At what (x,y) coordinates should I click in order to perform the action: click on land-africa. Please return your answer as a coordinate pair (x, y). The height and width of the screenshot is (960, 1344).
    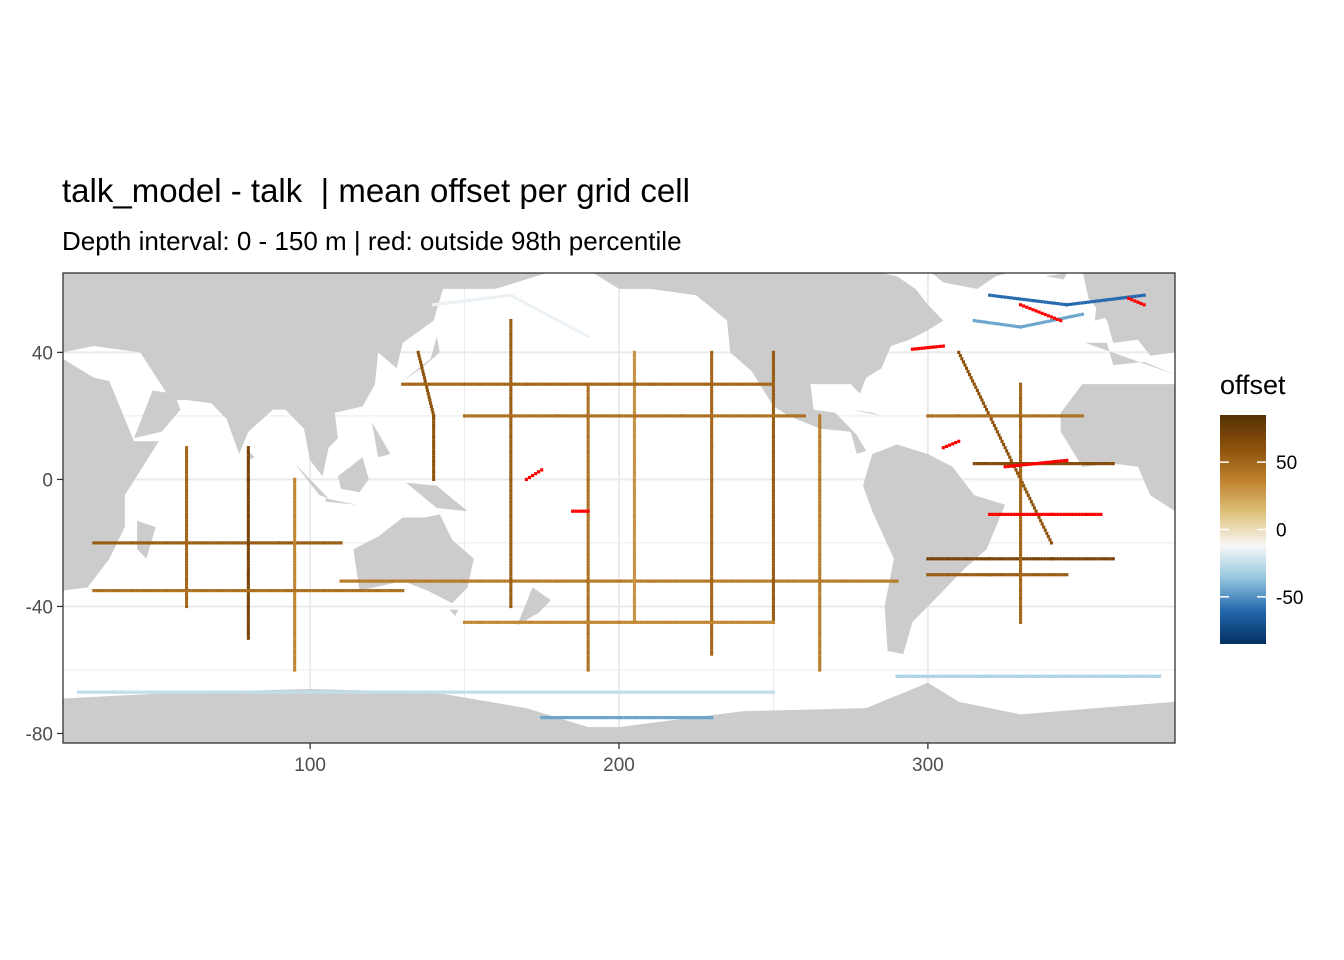
    Looking at the image, I should click on (111, 474).